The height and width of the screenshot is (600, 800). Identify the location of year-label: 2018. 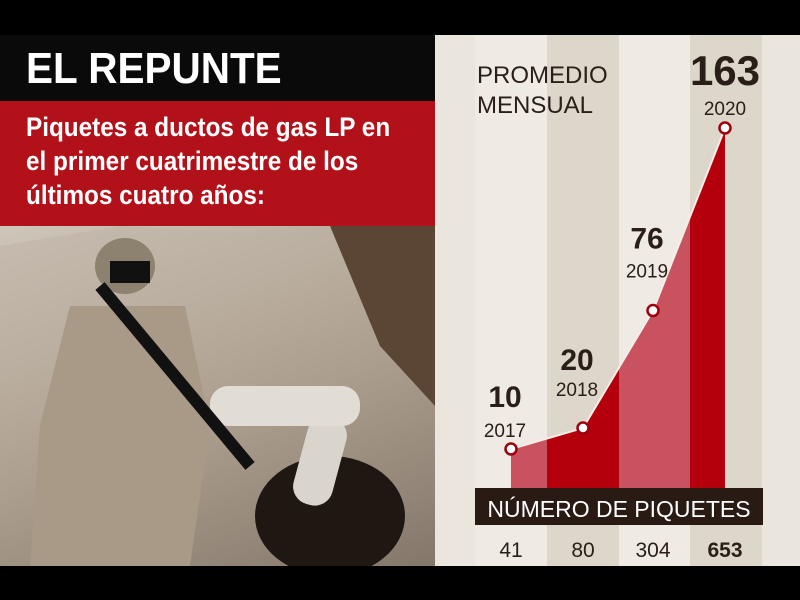
(577, 390).